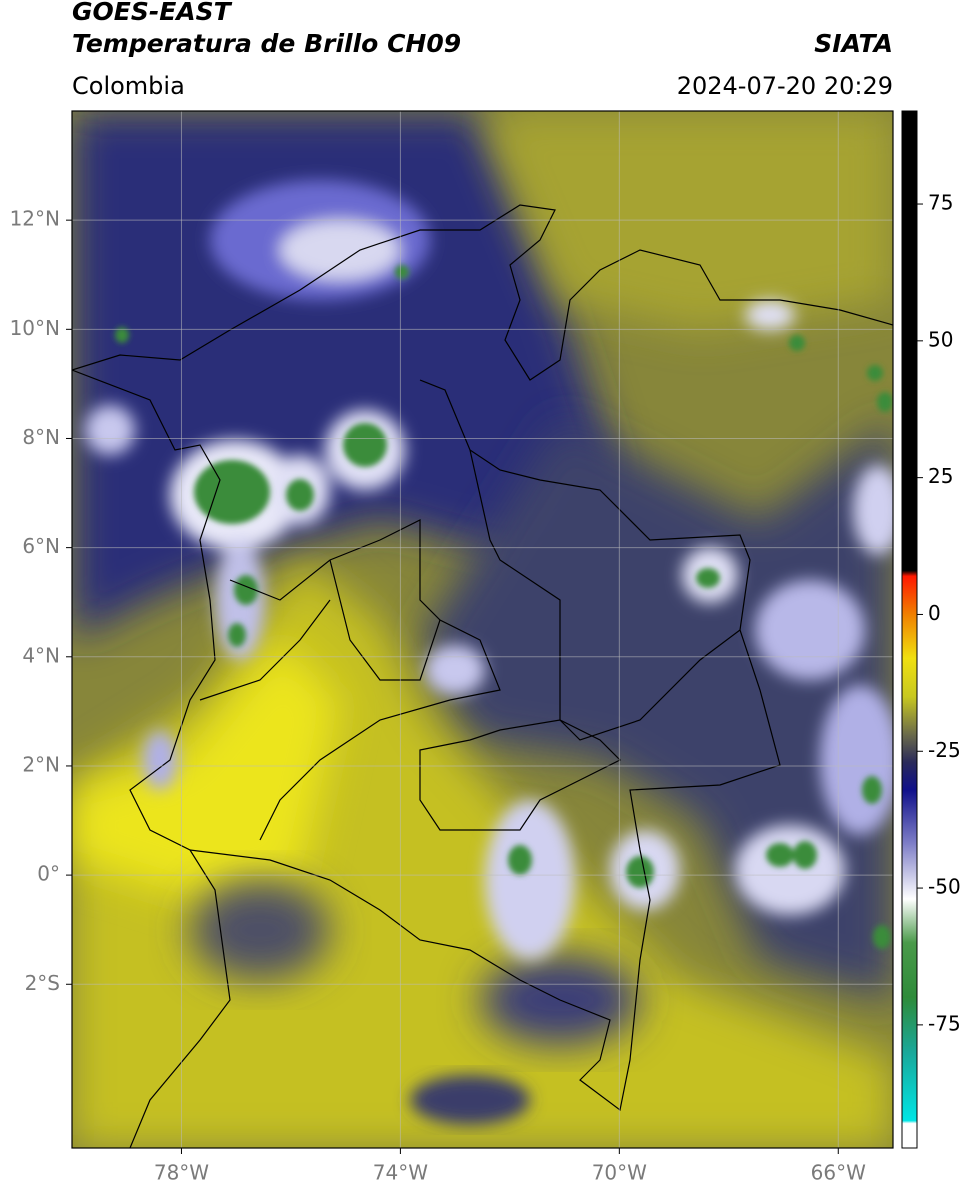 This screenshot has width=966, height=1190. What do you see at coordinates (41, 437) in the screenshot?
I see `y-tick-label: 8°N` at bounding box center [41, 437].